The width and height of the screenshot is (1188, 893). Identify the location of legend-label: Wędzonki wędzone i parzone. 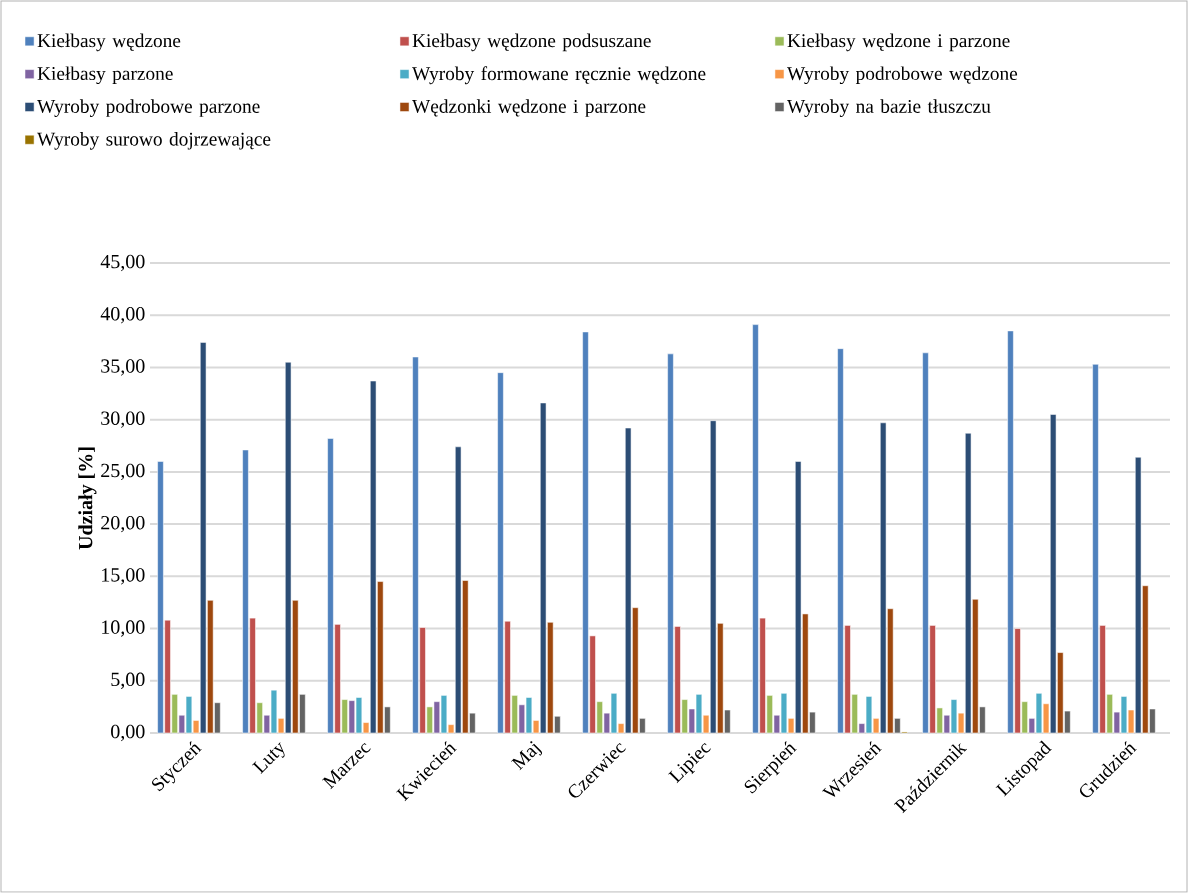
(529, 108).